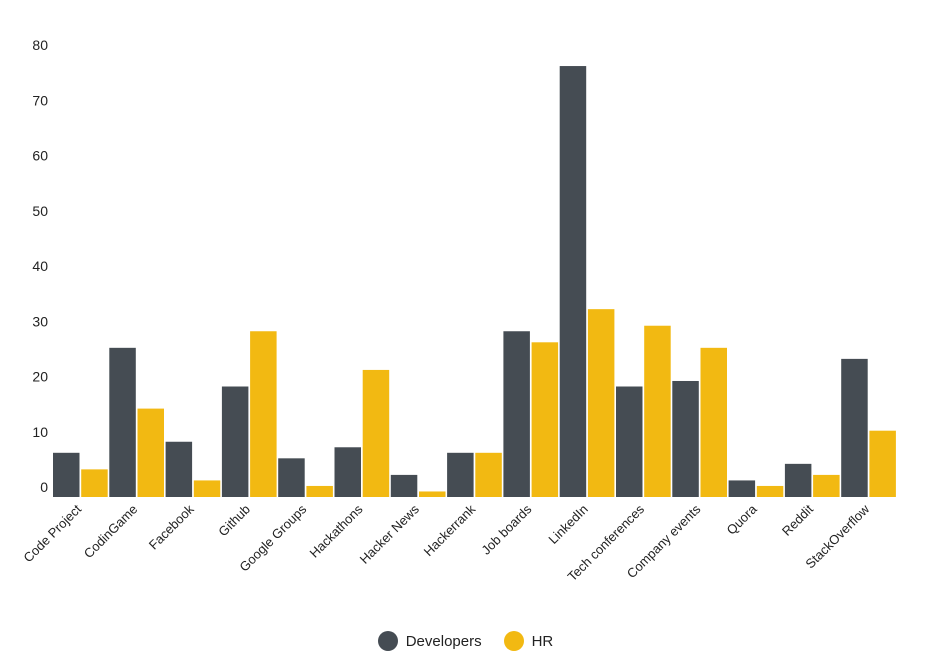 The width and height of the screenshot is (931, 665). Describe the element at coordinates (882, 463) in the screenshot. I see `bar-hr-stackoverflow` at that location.